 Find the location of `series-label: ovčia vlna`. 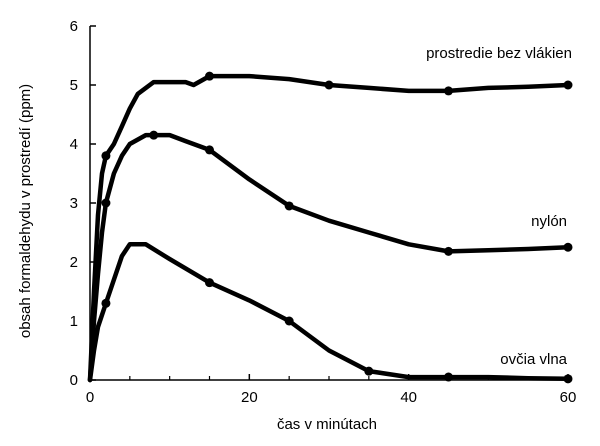

series-label: ovčia vlna is located at coordinates (533, 359).